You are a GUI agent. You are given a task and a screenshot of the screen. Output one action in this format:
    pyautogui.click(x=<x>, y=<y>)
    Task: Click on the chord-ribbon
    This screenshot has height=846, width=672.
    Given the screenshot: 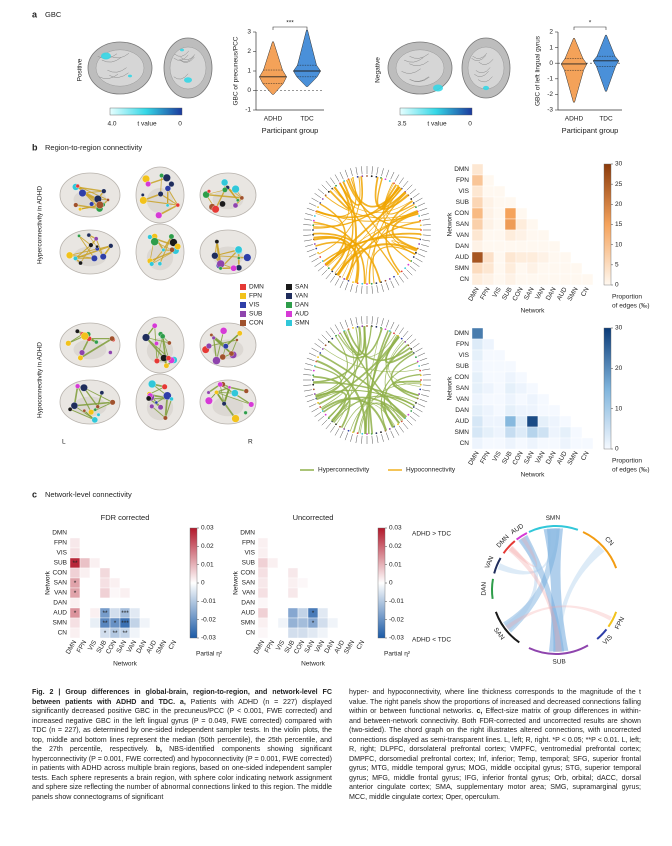 What is the action you would take?
    pyautogui.click(x=521, y=583)
    